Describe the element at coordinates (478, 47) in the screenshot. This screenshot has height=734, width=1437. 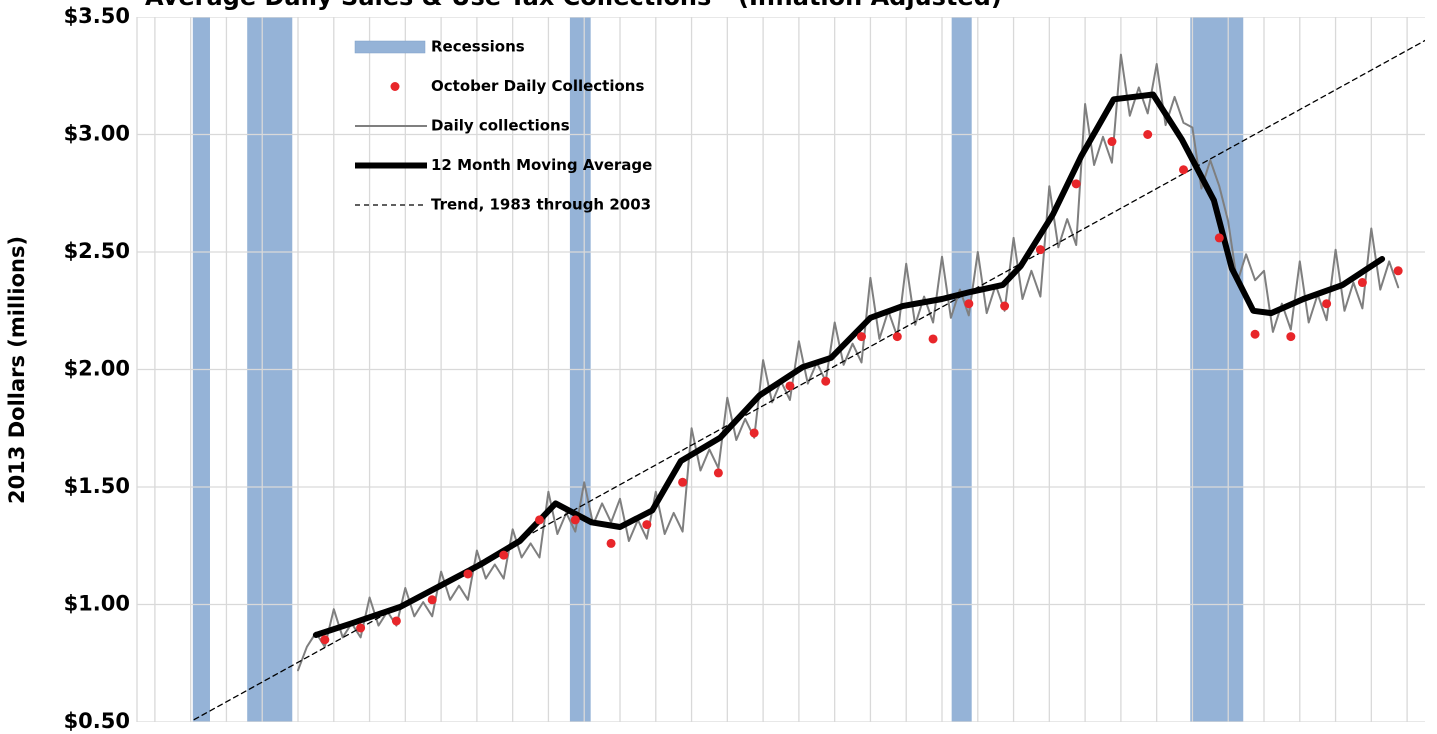
I see `legend-label: Recessions` at that location.